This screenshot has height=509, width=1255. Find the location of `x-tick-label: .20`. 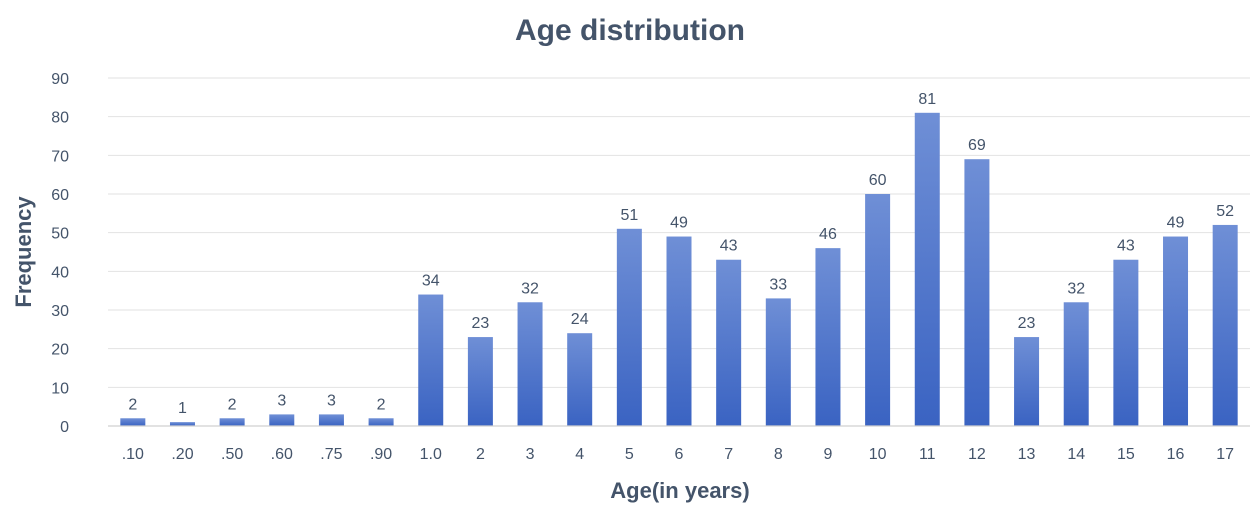

x-tick-label: .20 is located at coordinates (182, 454).